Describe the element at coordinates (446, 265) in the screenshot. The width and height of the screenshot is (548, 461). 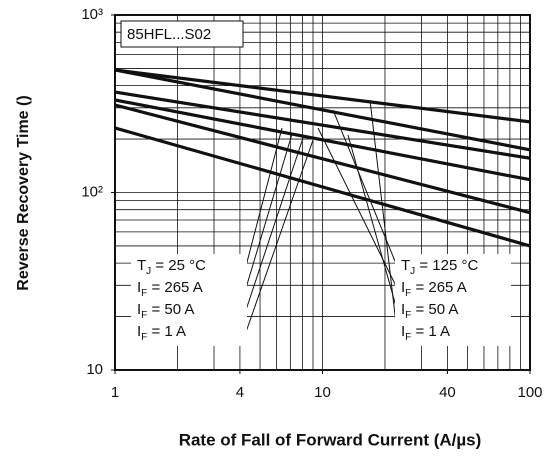
I see `annotation-rest: = 125 °C` at that location.